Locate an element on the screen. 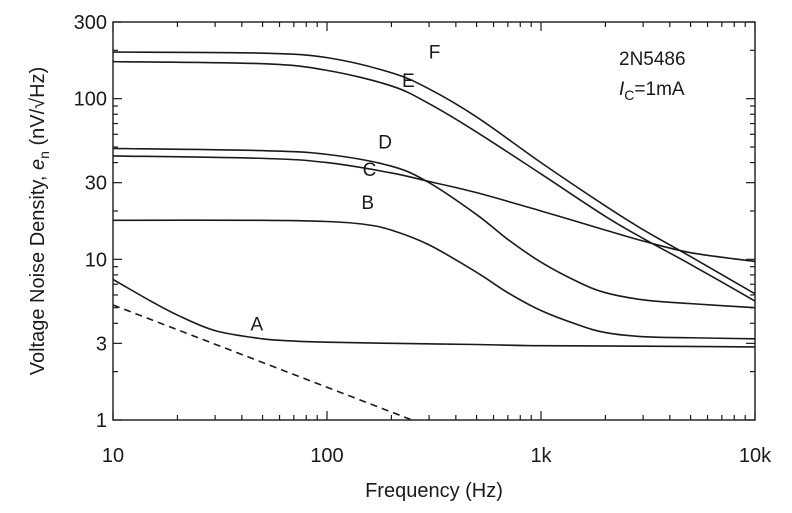 The width and height of the screenshot is (792, 513). curve-label-b: B is located at coordinates (367, 203).